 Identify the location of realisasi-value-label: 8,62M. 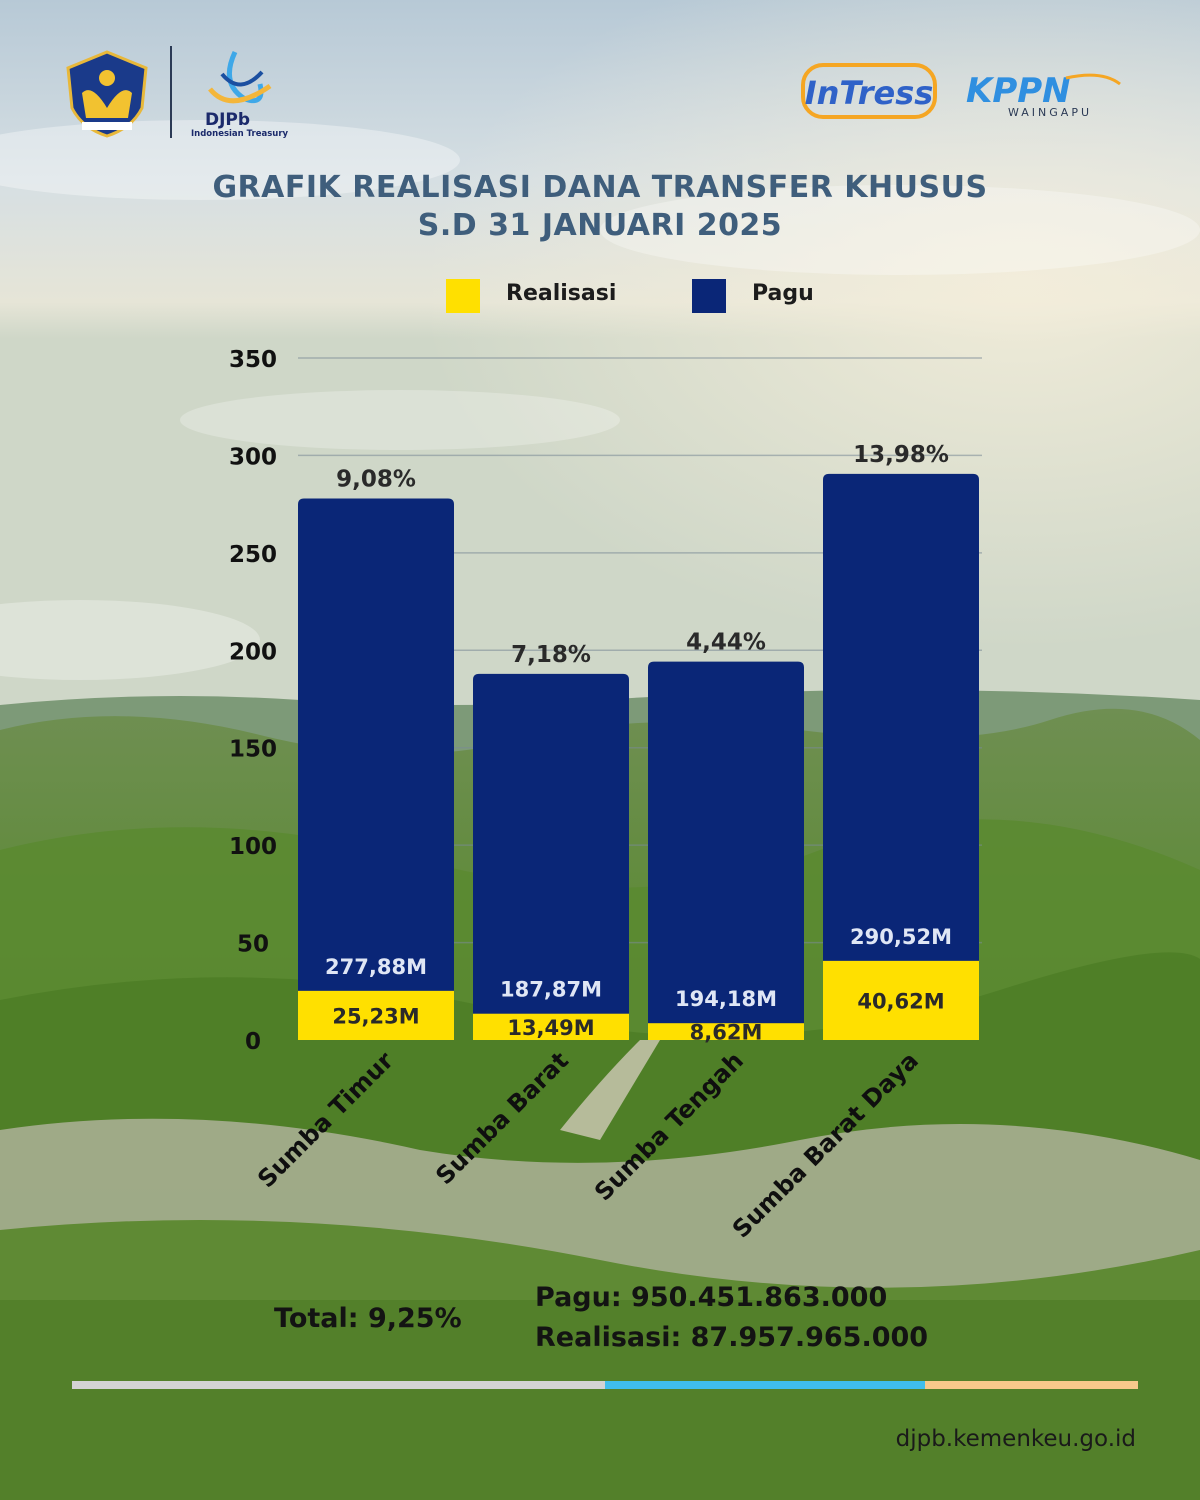
(726, 1033).